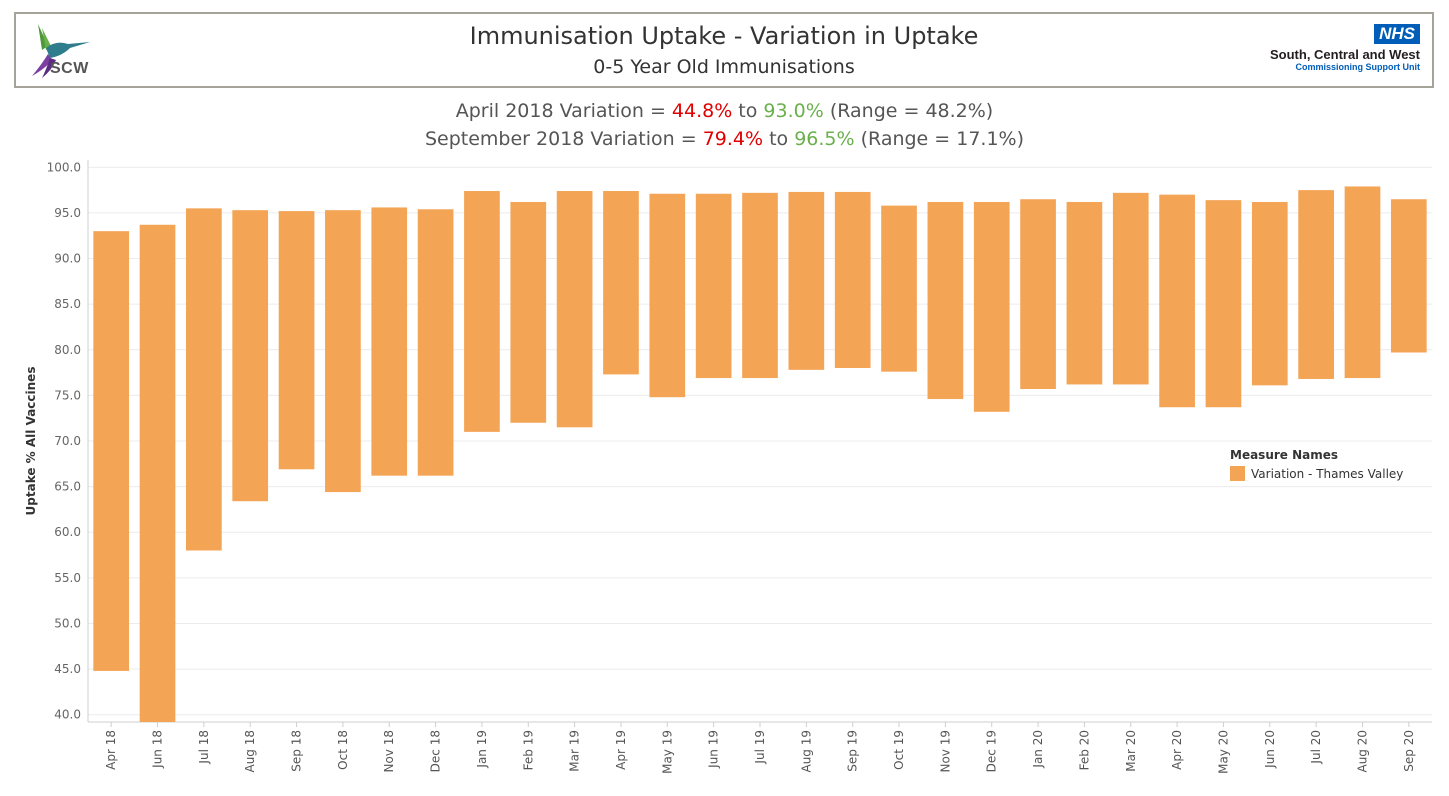  Describe the element at coordinates (67, 623) in the screenshot. I see `y-tick-label: 50.0` at that location.